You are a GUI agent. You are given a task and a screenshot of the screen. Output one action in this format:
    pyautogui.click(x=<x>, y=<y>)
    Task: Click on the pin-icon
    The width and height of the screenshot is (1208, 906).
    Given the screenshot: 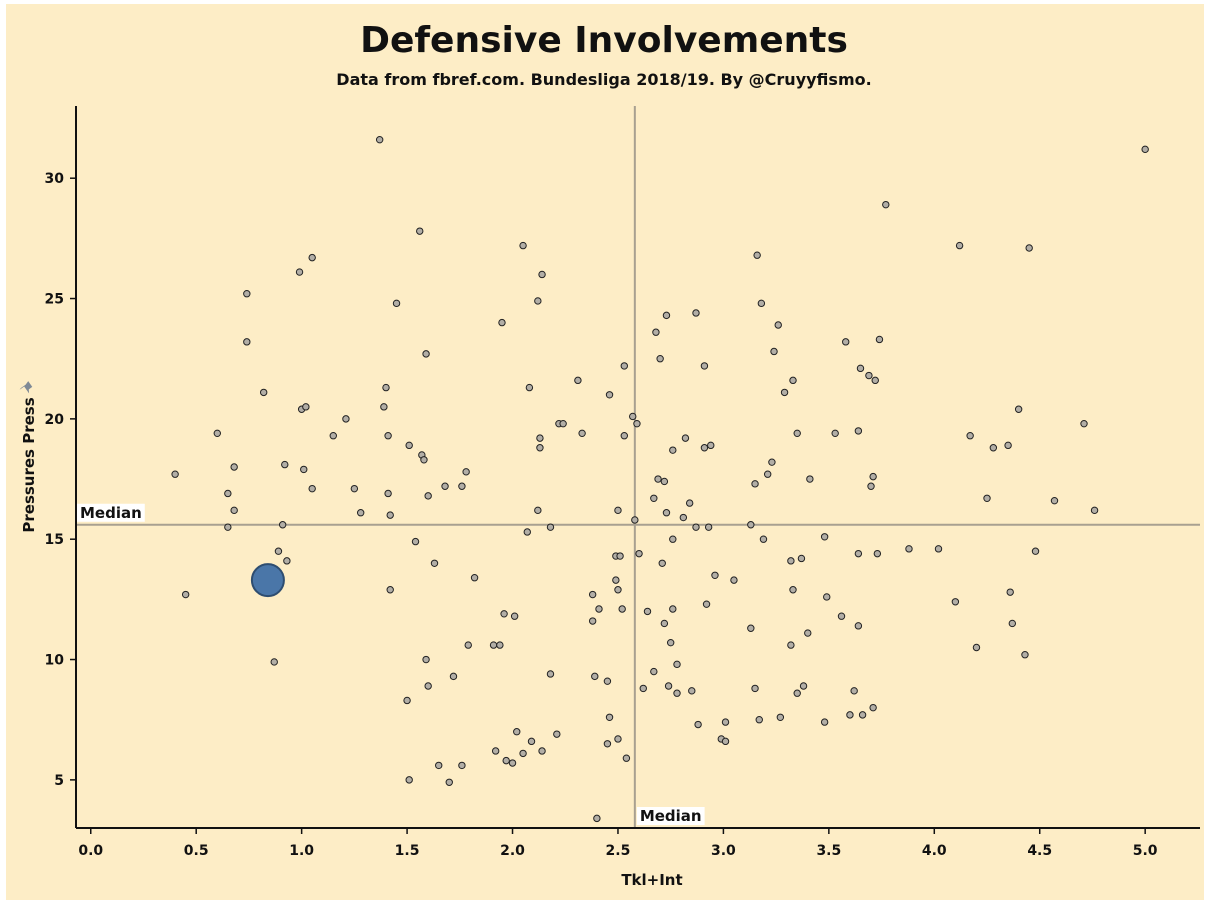 What is the action you would take?
    pyautogui.click(x=26, y=387)
    